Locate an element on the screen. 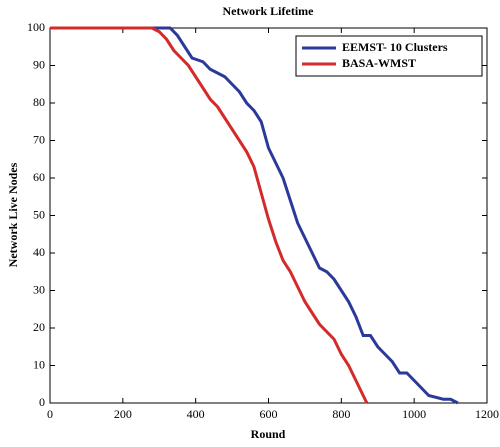 This screenshot has height=447, width=500. y-tick-label: 100 is located at coordinates (36, 27).